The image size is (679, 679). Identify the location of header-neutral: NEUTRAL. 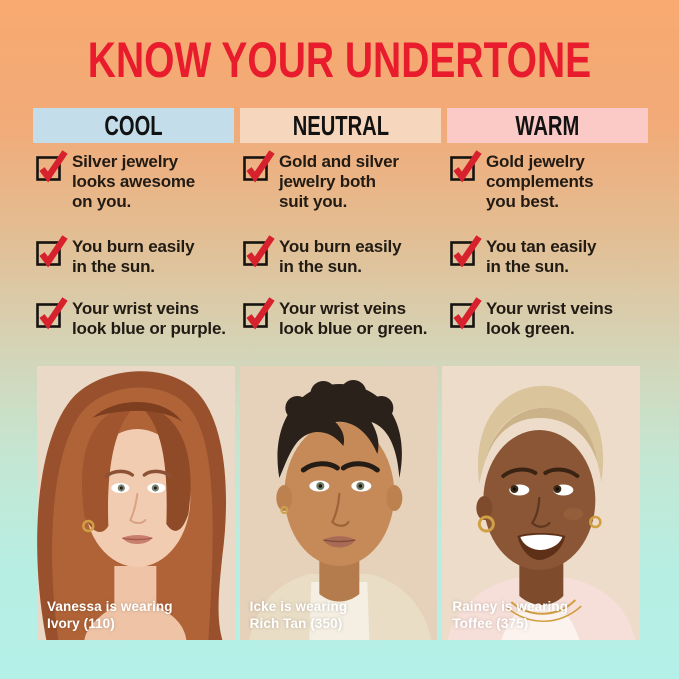
(340, 125).